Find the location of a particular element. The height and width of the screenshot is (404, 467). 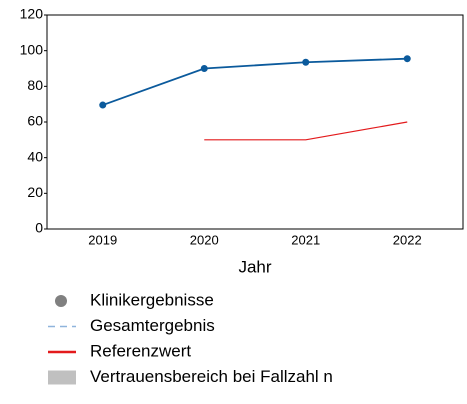

y-tick-label: 120 is located at coordinates (32, 14).